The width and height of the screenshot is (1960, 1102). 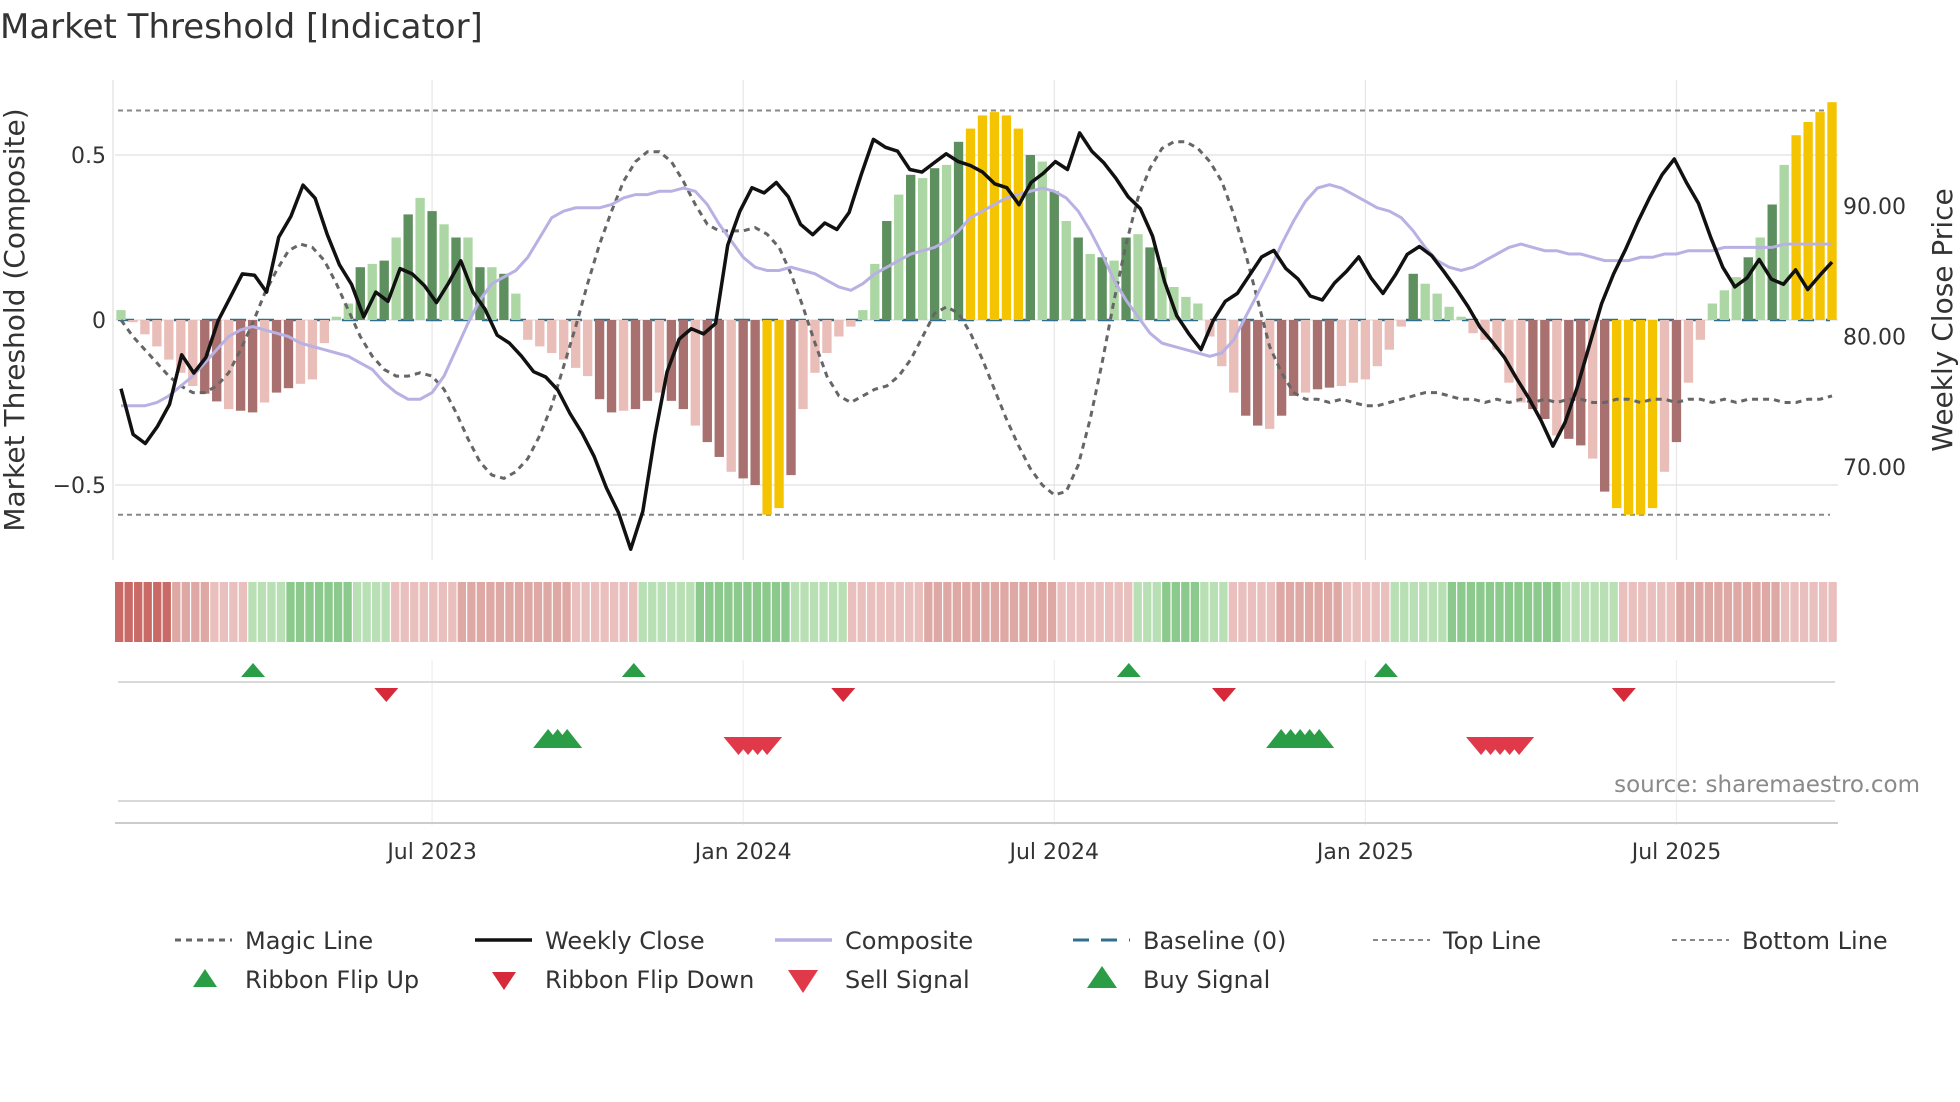 I want to click on legend-buy-icon, so click(x=1102, y=977).